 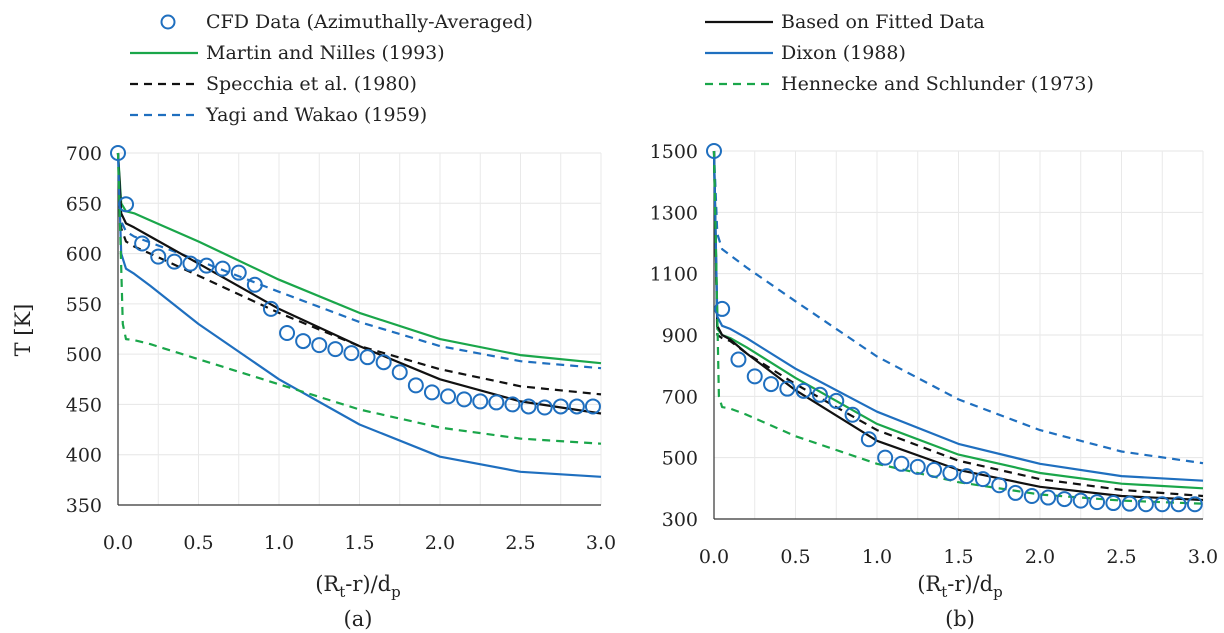 What do you see at coordinates (84, 506) in the screenshot?
I see `y-tick-label: 350` at bounding box center [84, 506].